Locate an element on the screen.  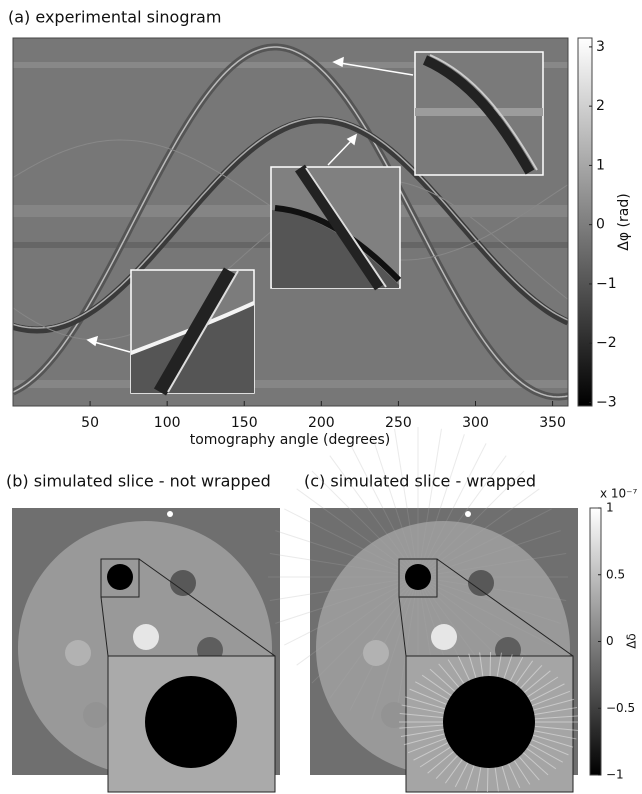
x-tick-label: 350 is located at coordinates (552, 423).